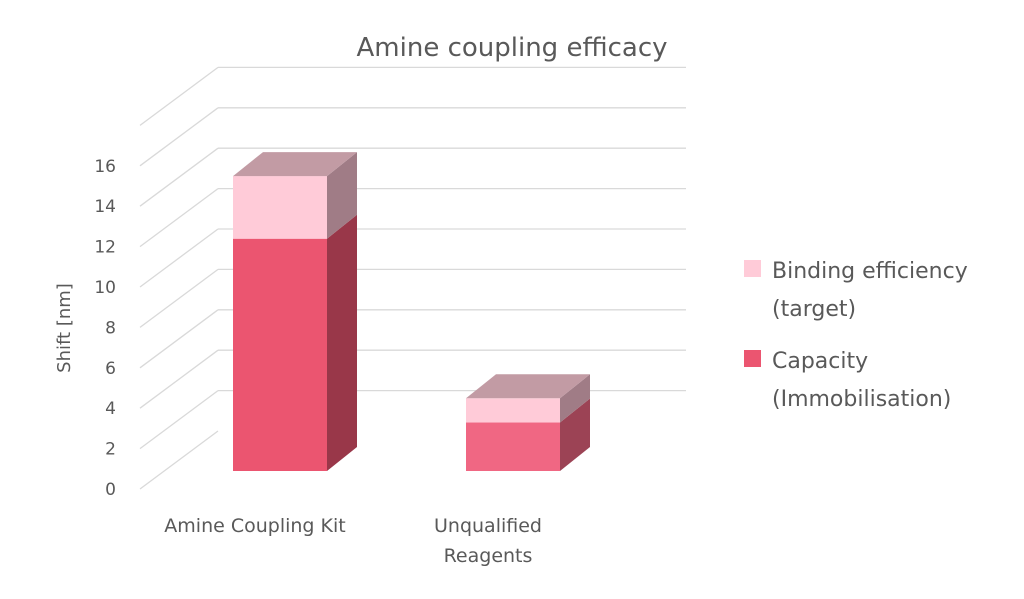  What do you see at coordinates (64, 328) in the screenshot?
I see `y-axis-title: Shift [nm]` at bounding box center [64, 328].